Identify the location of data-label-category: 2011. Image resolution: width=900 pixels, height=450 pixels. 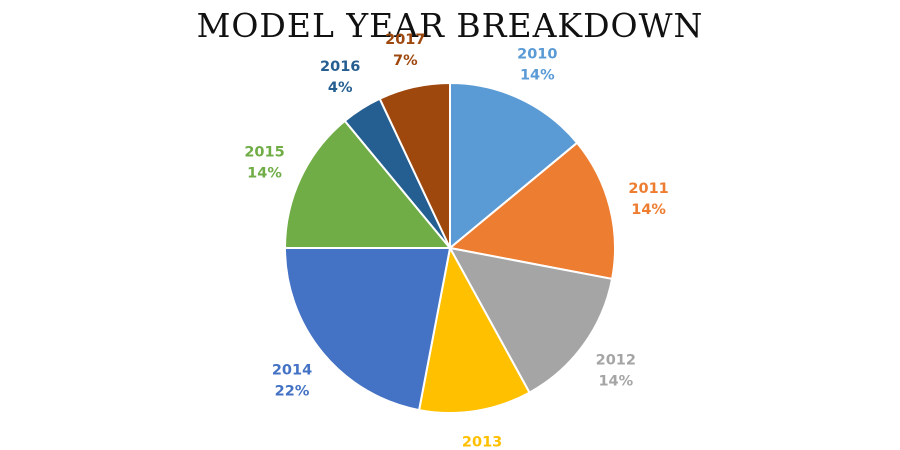
(648, 189).